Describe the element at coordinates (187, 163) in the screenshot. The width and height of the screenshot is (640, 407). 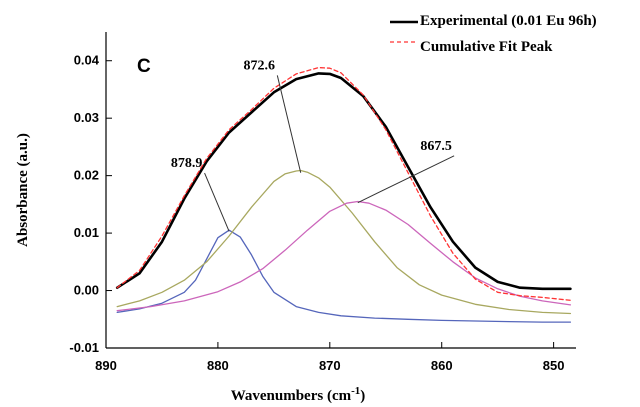
I see `peak-label: 878.9` at that location.